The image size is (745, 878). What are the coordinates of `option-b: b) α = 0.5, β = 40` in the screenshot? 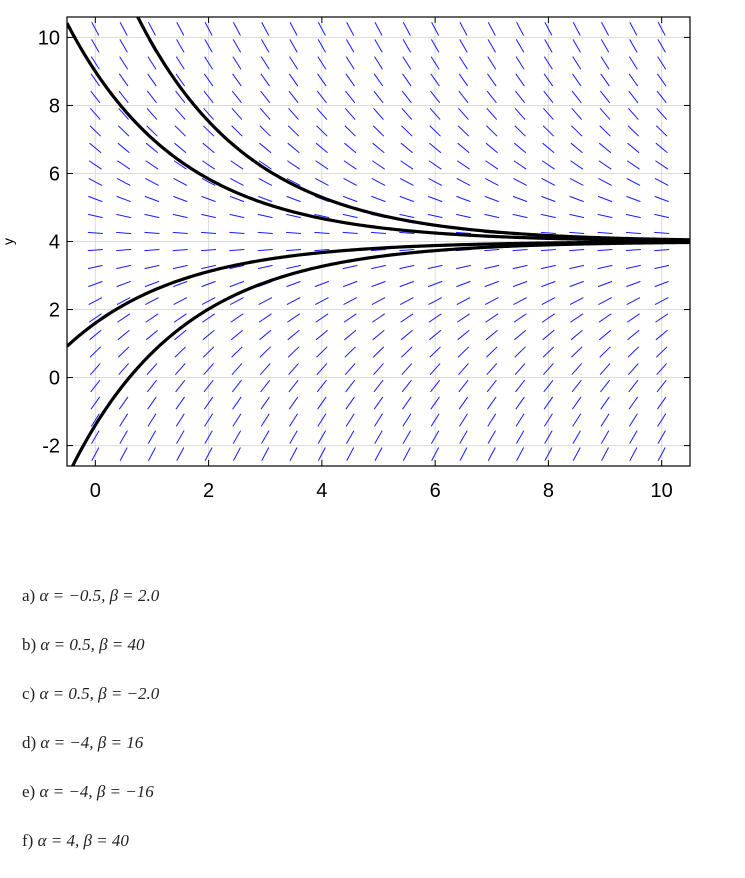 It's located at (90, 657).